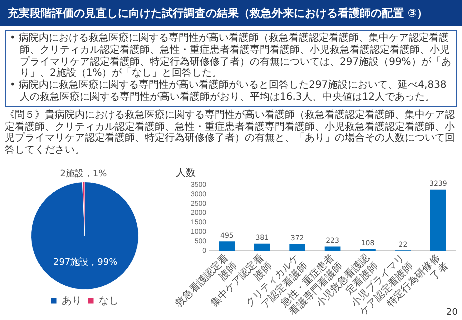 This screenshot has height=320, width=462. Describe the element at coordinates (231, 13) in the screenshot. I see `text: 充実段階評価の見直しに向けた試行調査の結果（救急外来における看護師の配置 ③）` at that location.